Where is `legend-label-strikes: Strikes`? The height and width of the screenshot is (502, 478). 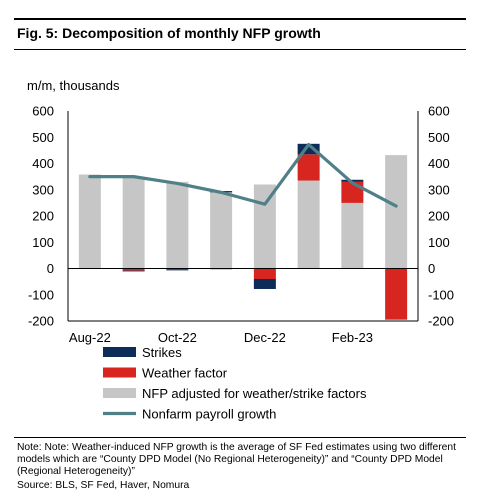
legend-label-strikes: Strikes is located at coordinates (162, 352).